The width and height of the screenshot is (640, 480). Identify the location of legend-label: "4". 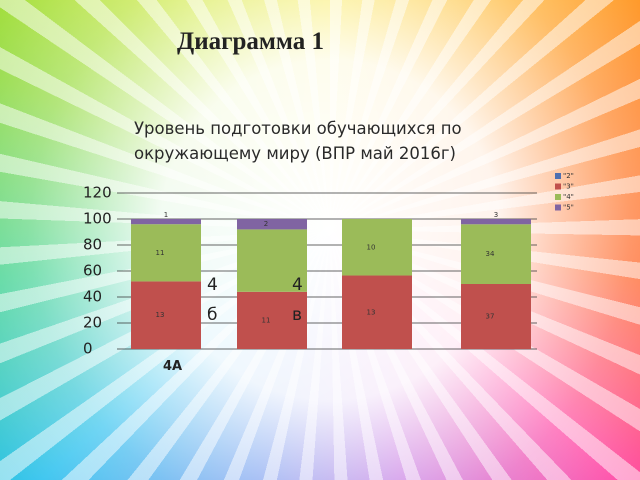
(568, 197).